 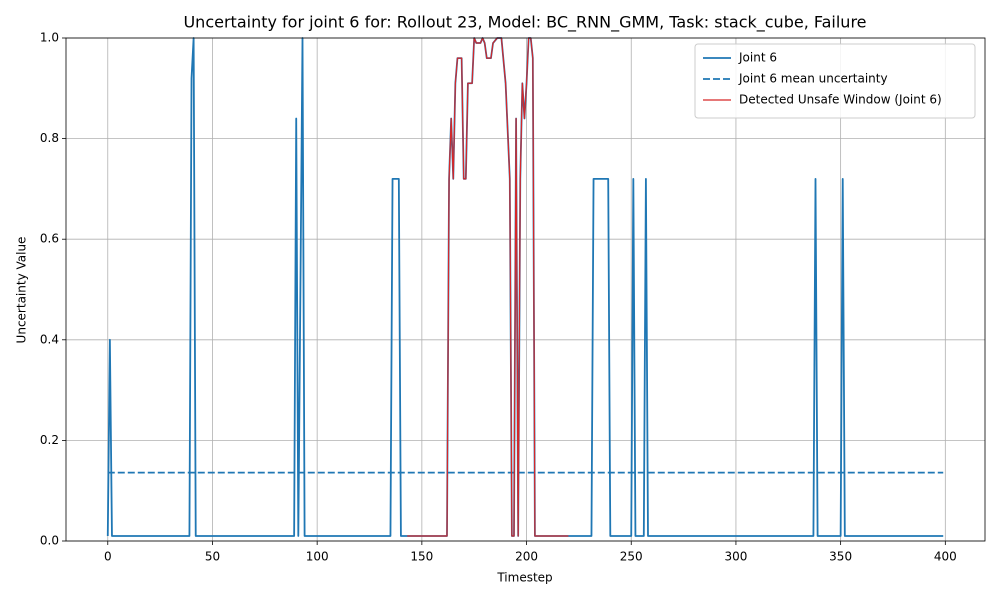 I want to click on legend-label: Joint 6 mean uncertainty, so click(x=813, y=79).